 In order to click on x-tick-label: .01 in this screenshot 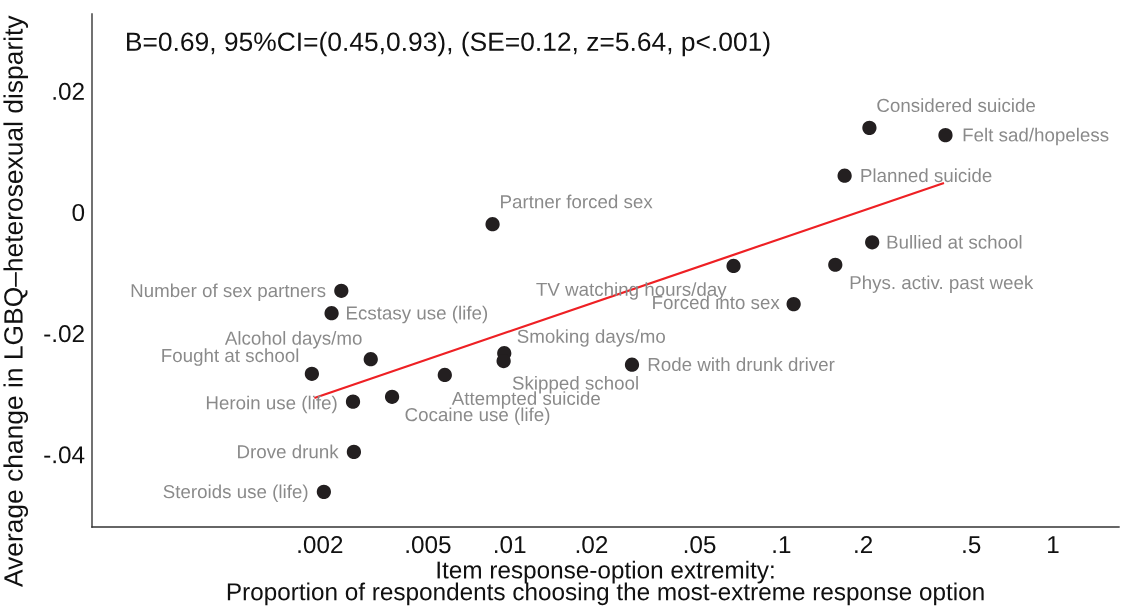, I will do `click(510, 544)`.